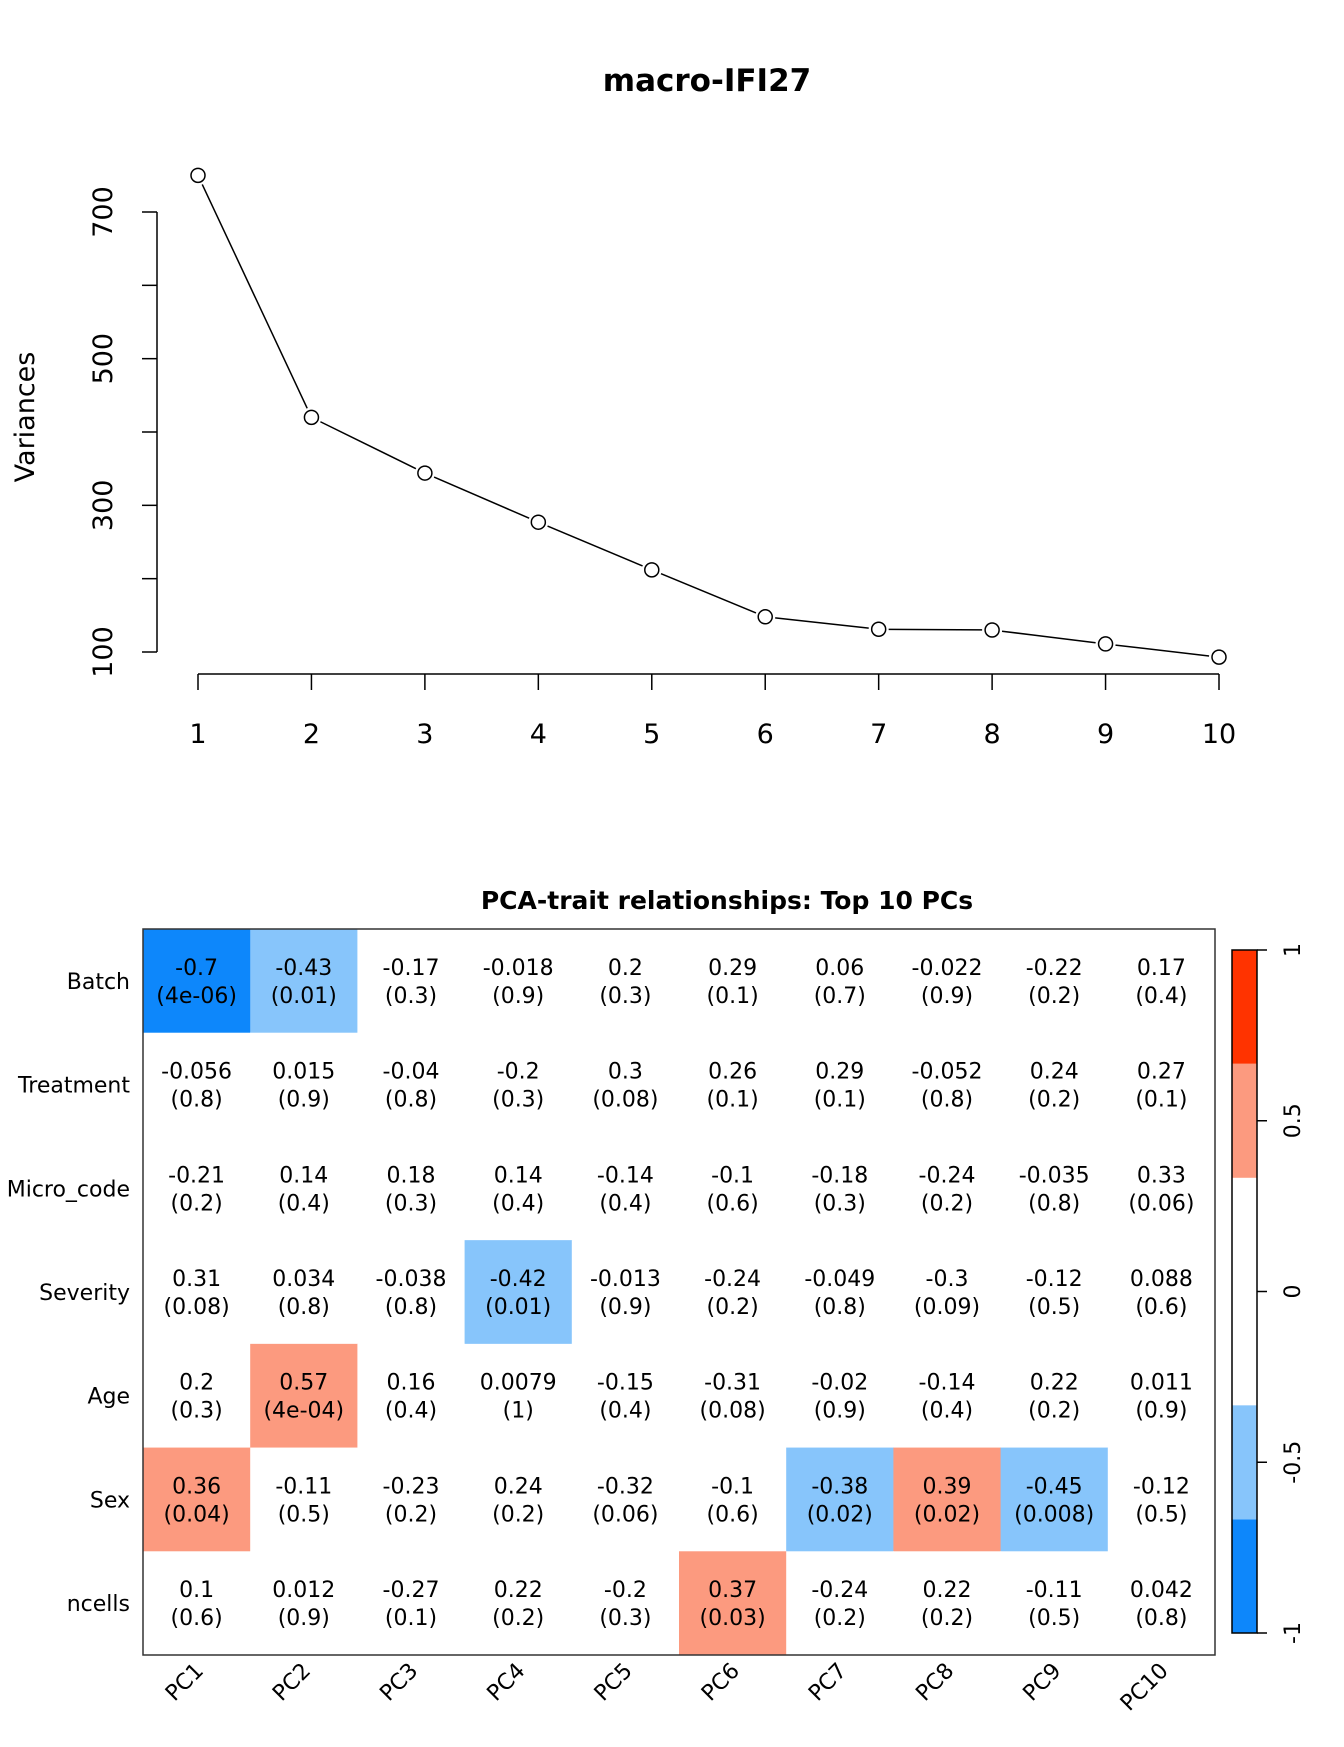 Image resolution: width=1344 pixels, height=1747 pixels. What do you see at coordinates (721, 1683) in the screenshot?
I see `column-label: PC6` at bounding box center [721, 1683].